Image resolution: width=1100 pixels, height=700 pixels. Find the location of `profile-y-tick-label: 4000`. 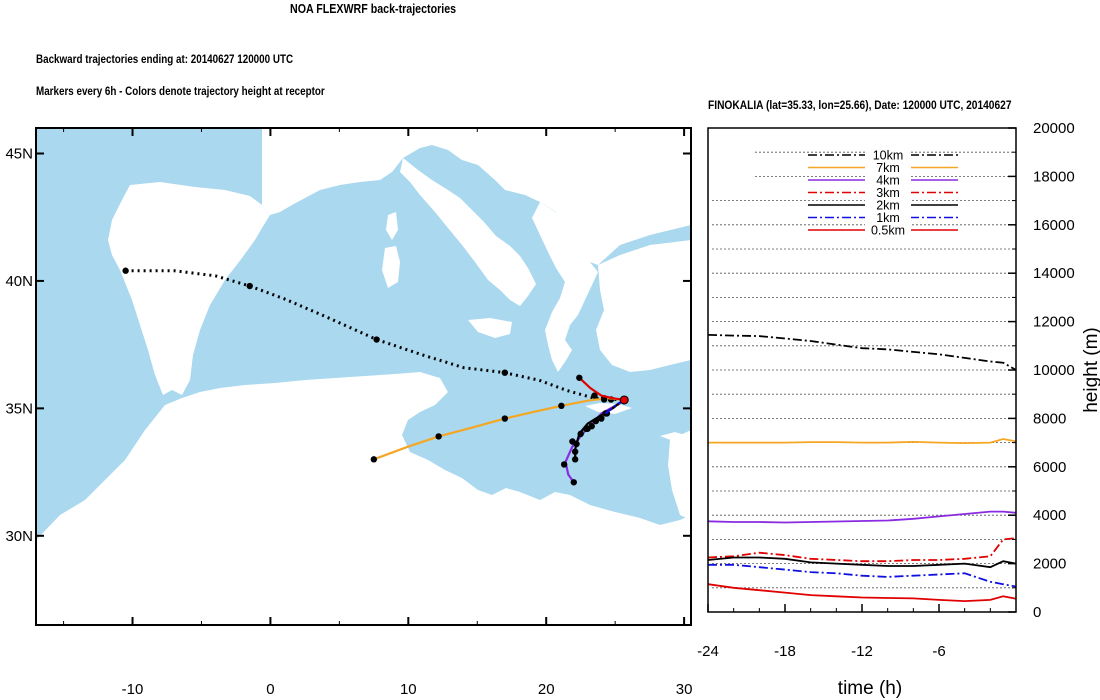

profile-y-tick-label: 4000 is located at coordinates (1049, 515).